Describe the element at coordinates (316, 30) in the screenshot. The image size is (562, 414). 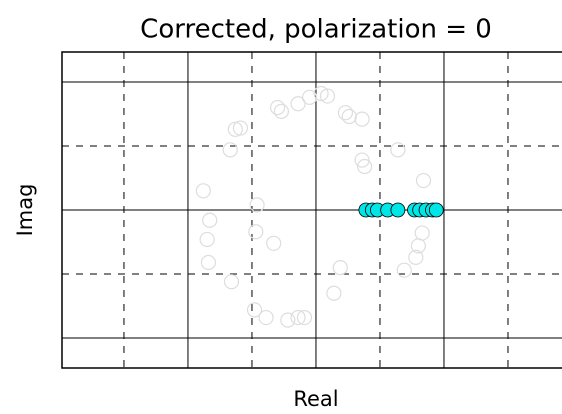
I see `chart-title: Corrected, polarization = 0` at that location.